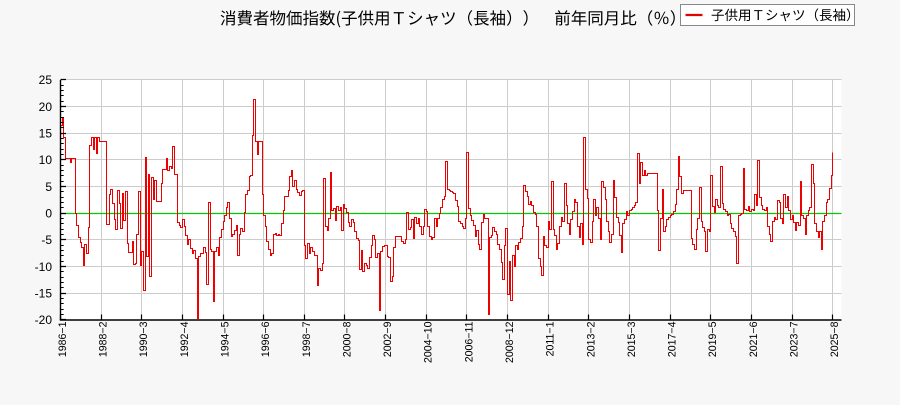  What do you see at coordinates (46, 240) in the screenshot?
I see `svg-text: -5` at bounding box center [46, 240].